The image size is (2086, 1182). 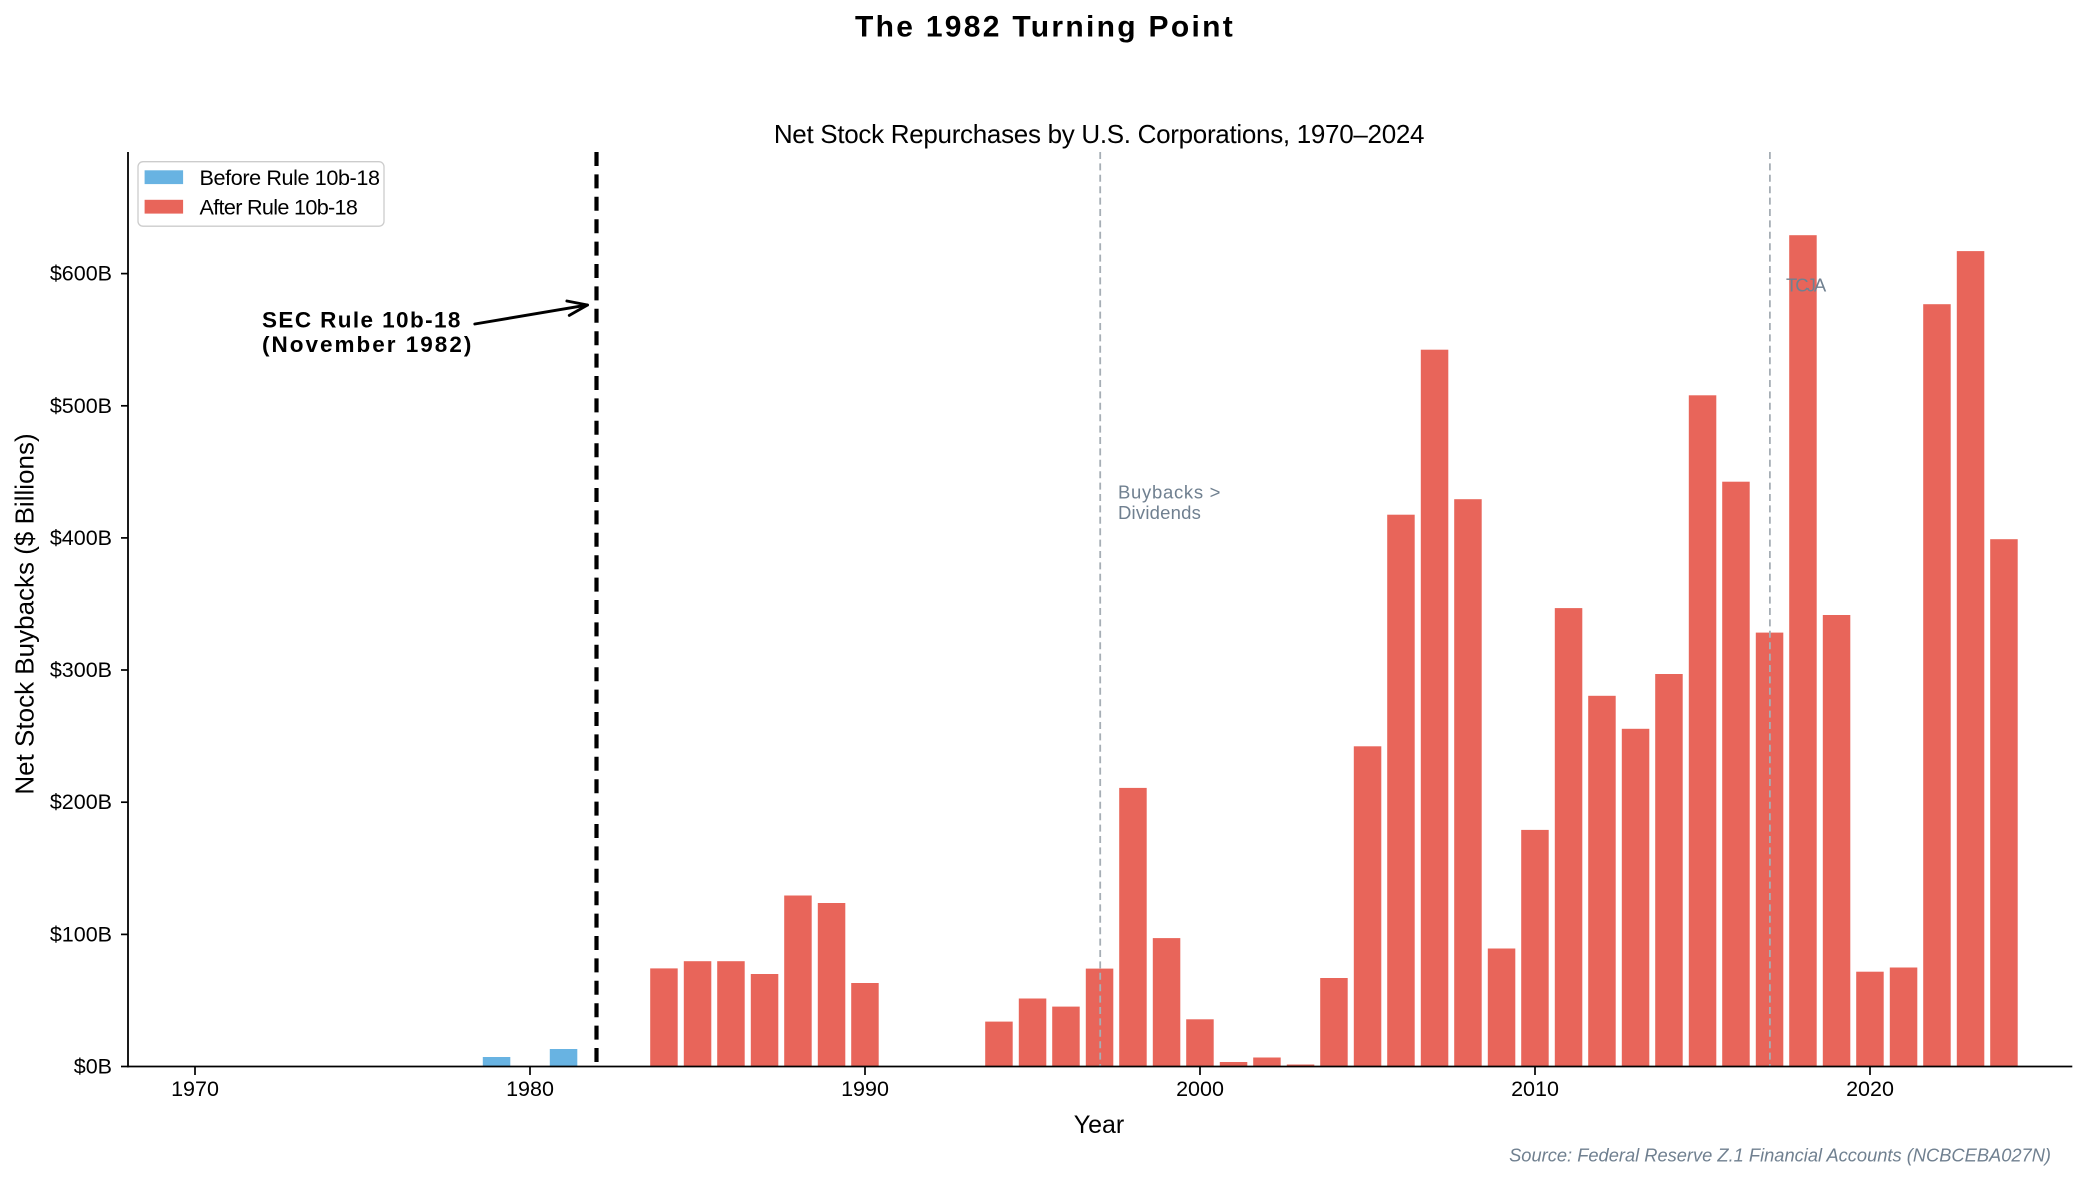 What do you see at coordinates (1535, 1089) in the screenshot?
I see `svg-text: 2010` at bounding box center [1535, 1089].